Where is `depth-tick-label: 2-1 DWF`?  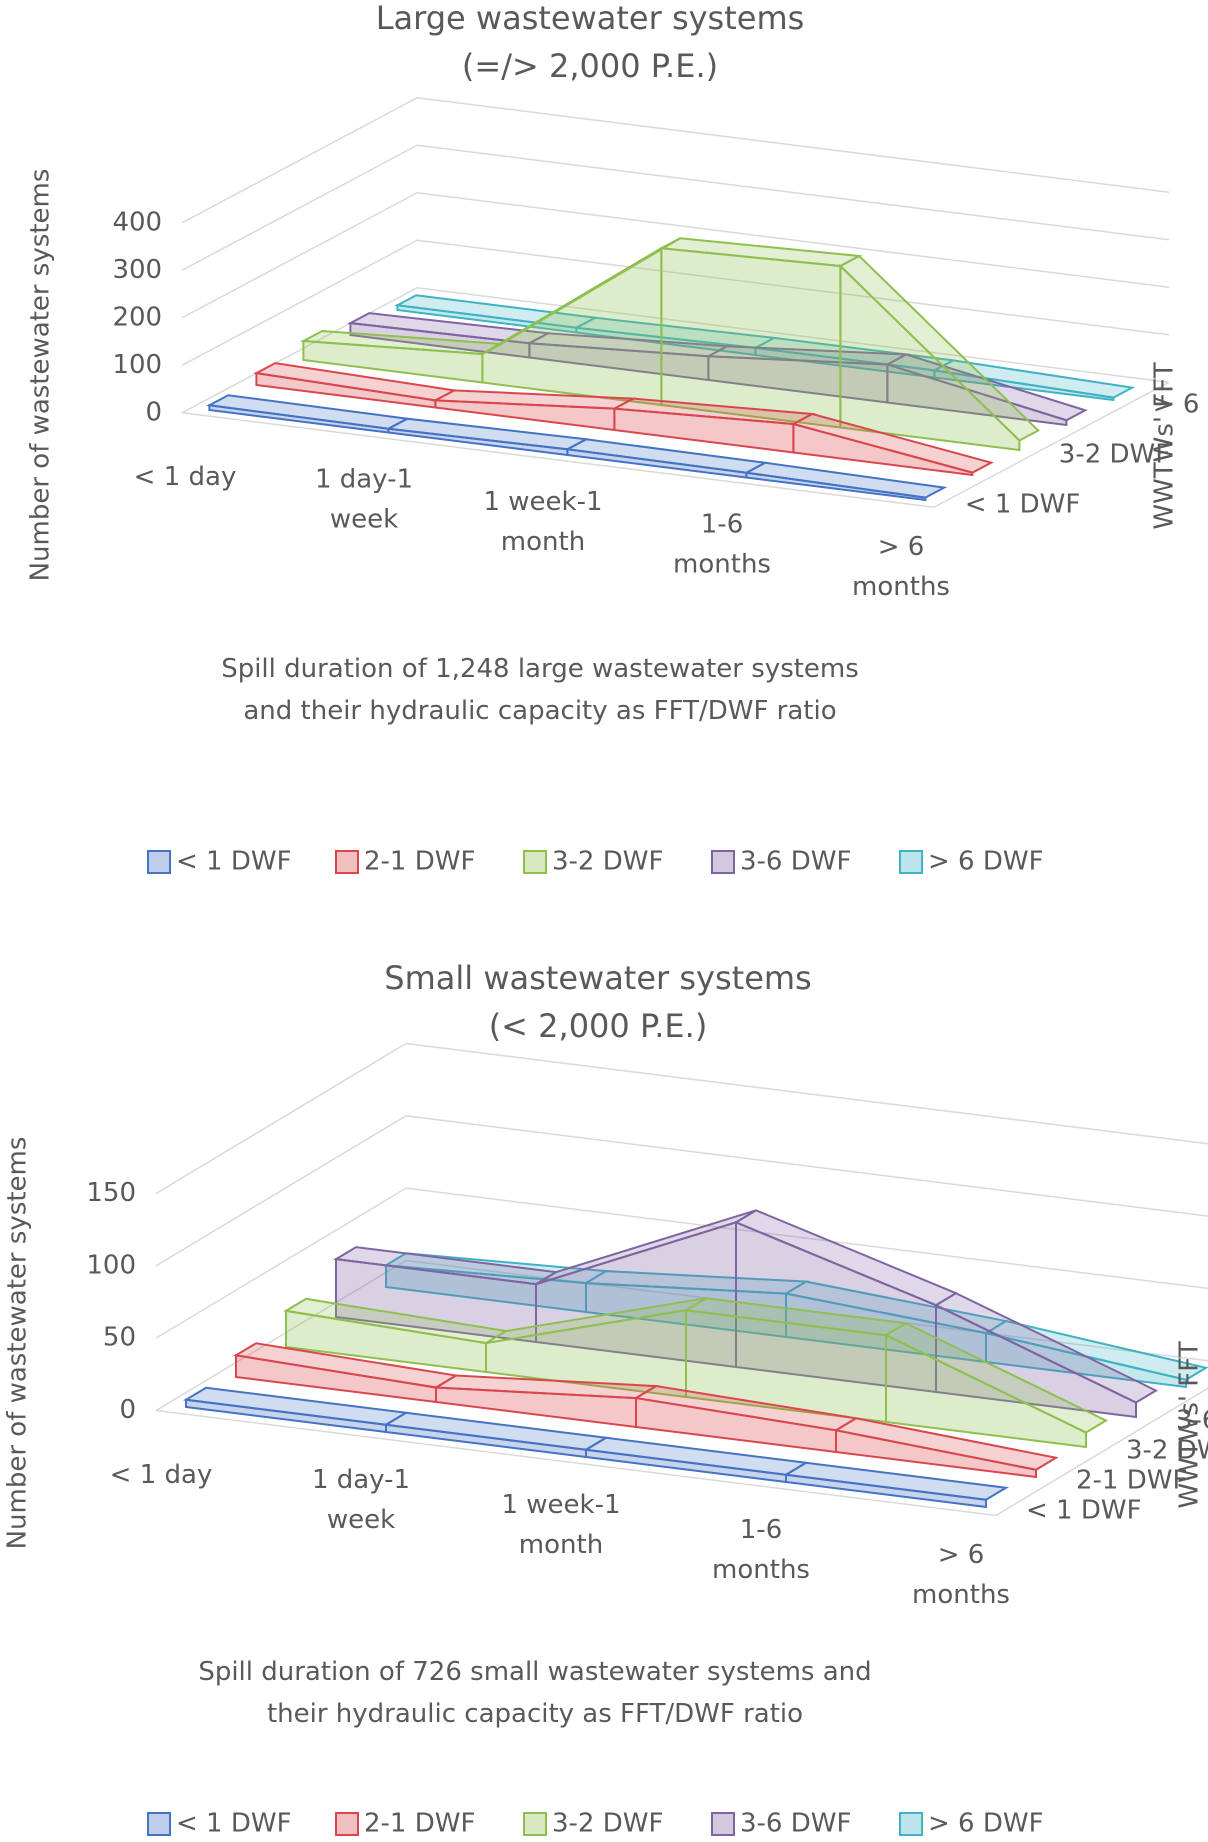
depth-tick-label: 2-1 DWF is located at coordinates (1131, 1481).